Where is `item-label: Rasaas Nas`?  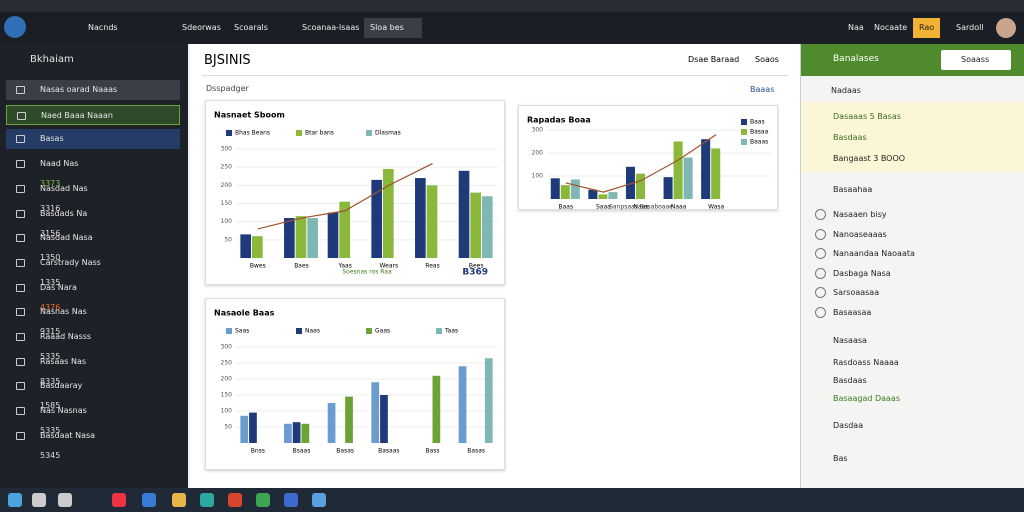
item-label: Rasaas Nas is located at coordinates (63, 361).